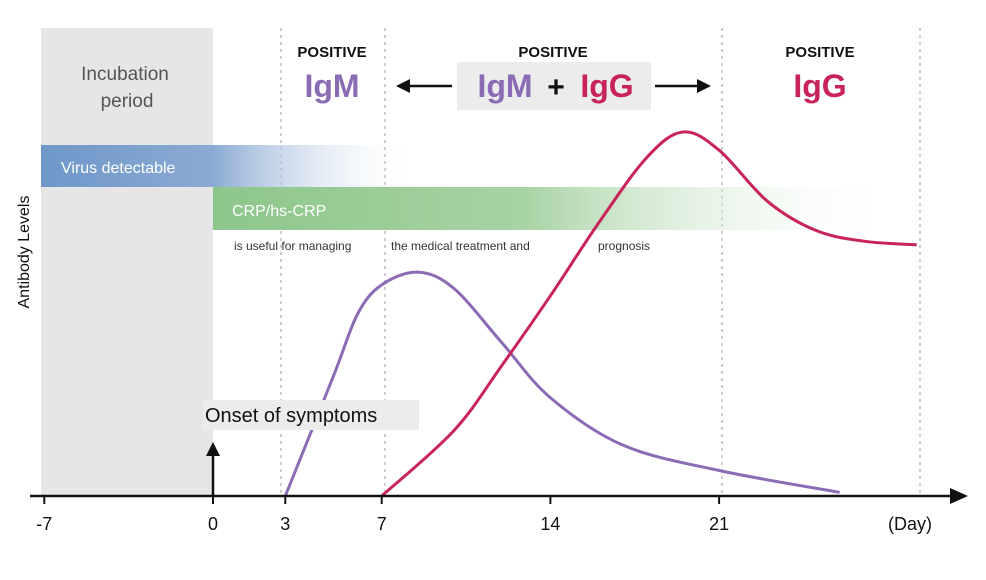 This screenshot has height=580, width=986. I want to click on phase2-positive: POSITIVE, so click(552, 52).